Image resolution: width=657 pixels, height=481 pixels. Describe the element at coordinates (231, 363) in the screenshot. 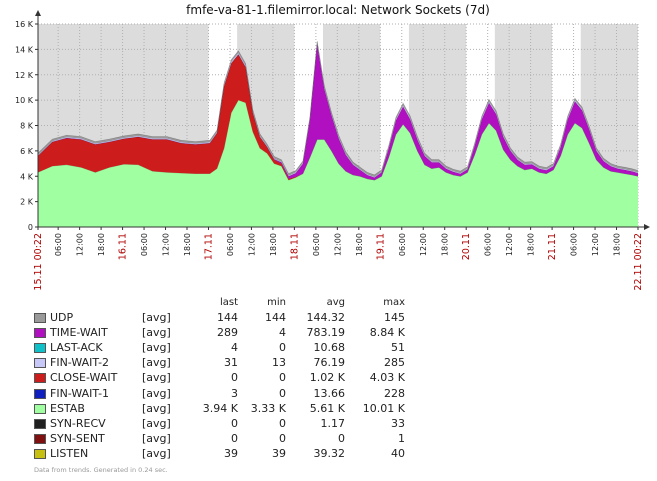

I see `legend-last: 31` at that location.